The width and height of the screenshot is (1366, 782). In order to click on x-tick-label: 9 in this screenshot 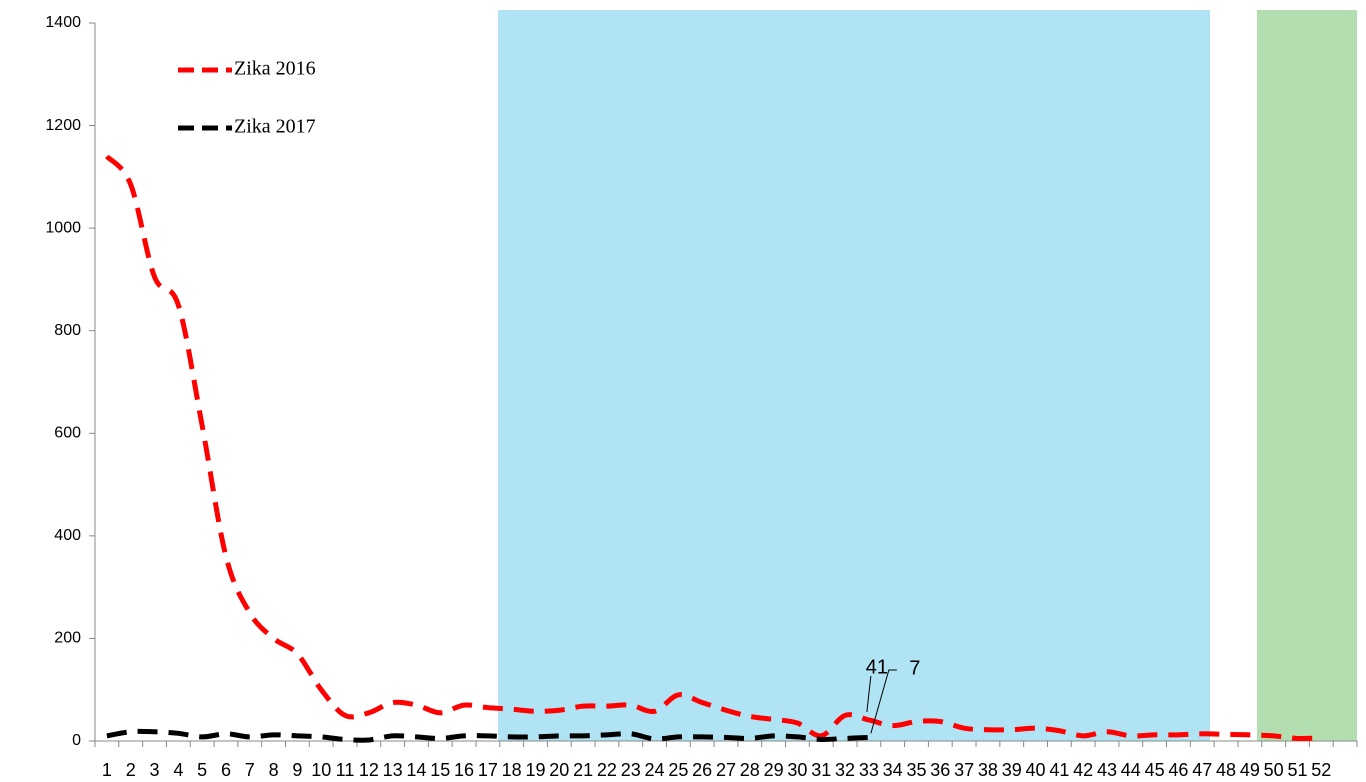, I will do `click(297, 770)`.